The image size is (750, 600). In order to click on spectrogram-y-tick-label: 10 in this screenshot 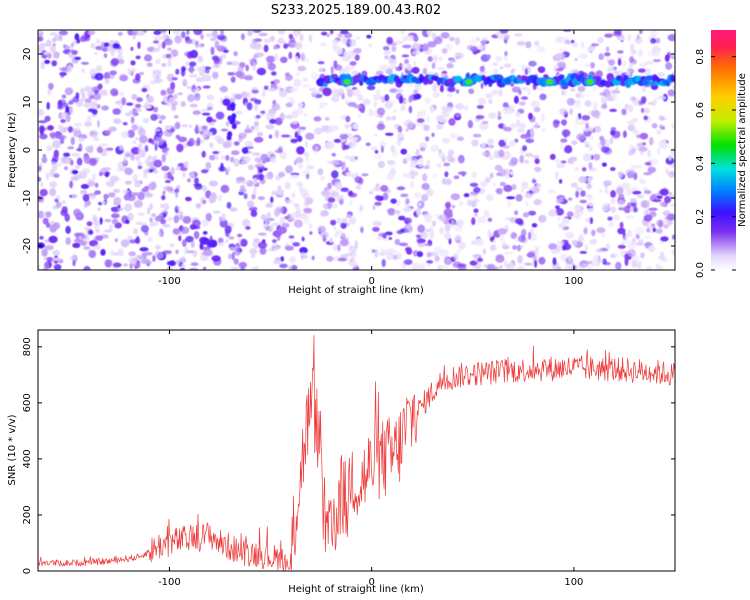, I will do `click(27, 102)`.